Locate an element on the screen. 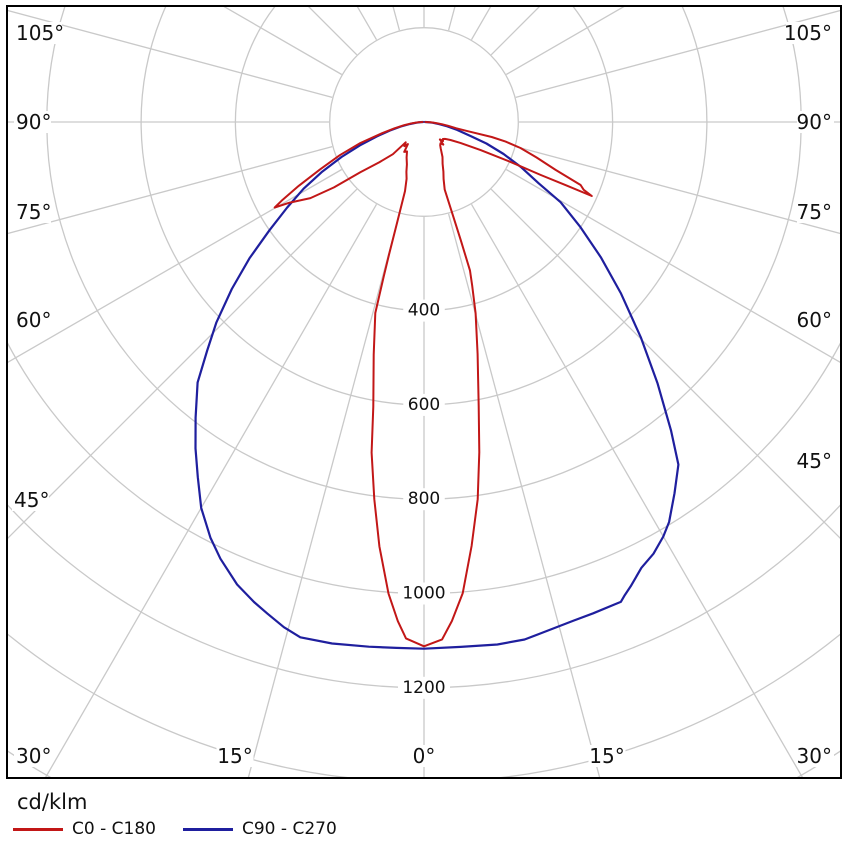  legend-item-c0-c180: C0 - C180 is located at coordinates (84, 829).